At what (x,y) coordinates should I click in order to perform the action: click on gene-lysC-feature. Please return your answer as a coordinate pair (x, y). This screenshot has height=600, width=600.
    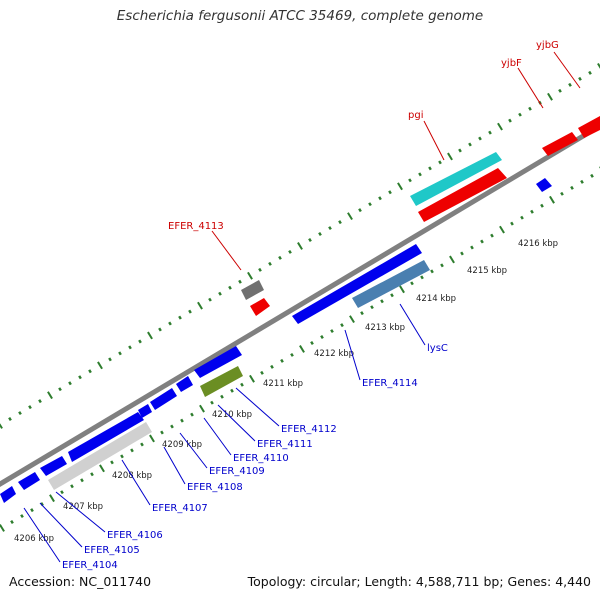
    Looking at the image, I should click on (391, 284).